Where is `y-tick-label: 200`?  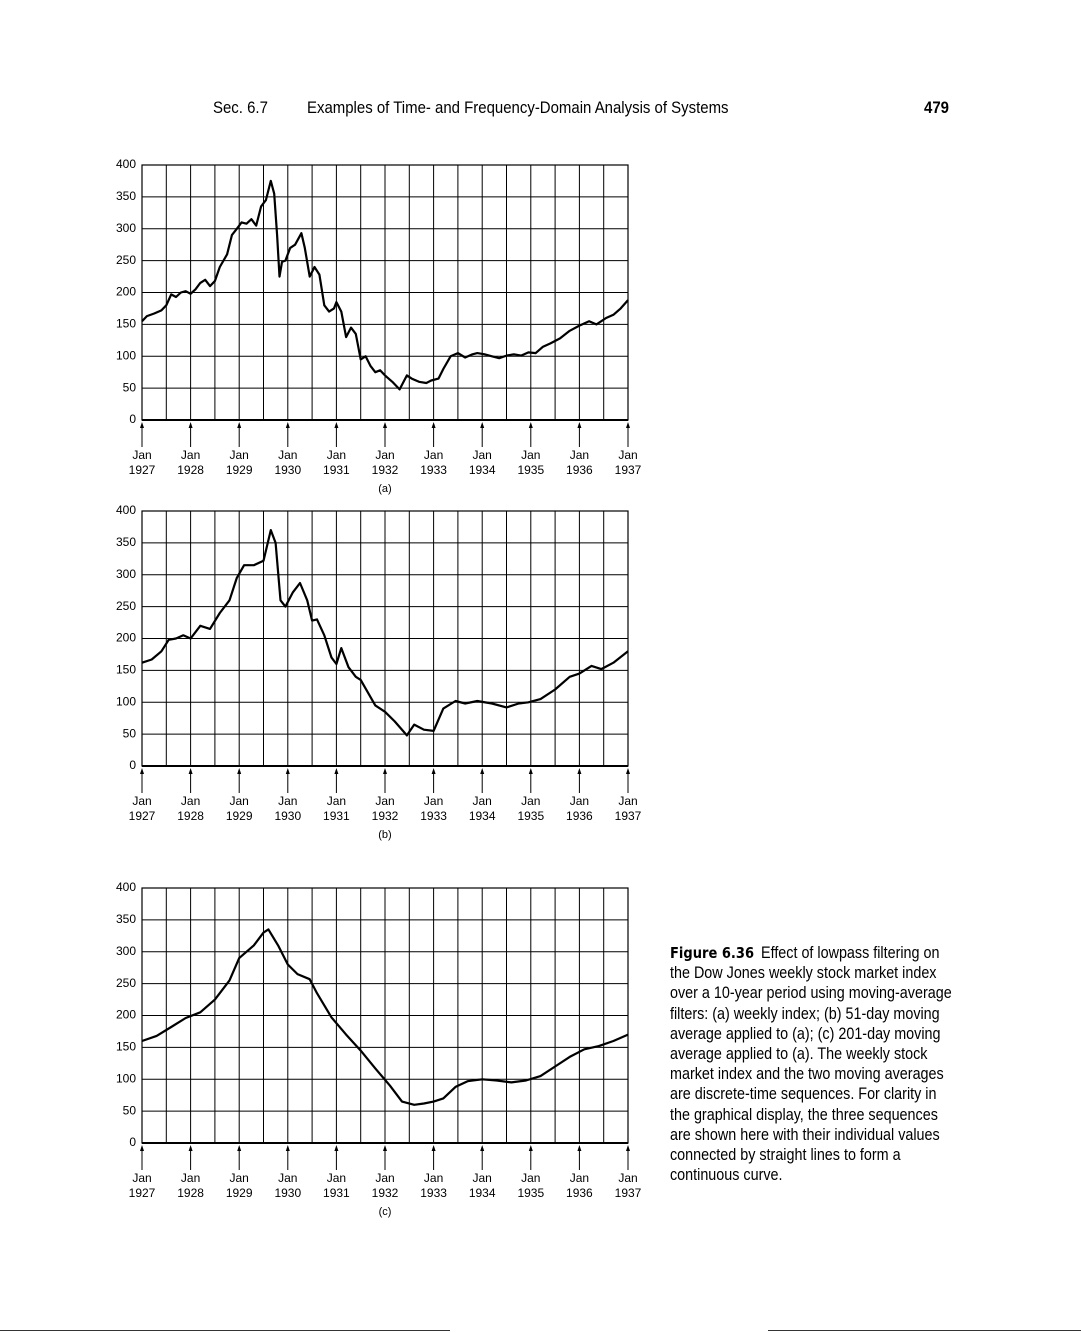
y-tick-label: 200 is located at coordinates (126, 638).